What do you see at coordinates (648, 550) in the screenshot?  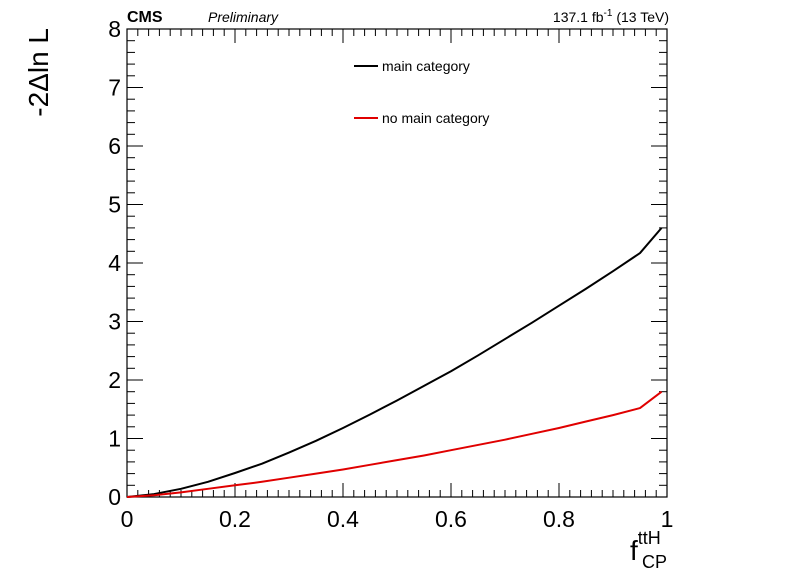 I see `x-axis-title: fttH CP` at bounding box center [648, 550].